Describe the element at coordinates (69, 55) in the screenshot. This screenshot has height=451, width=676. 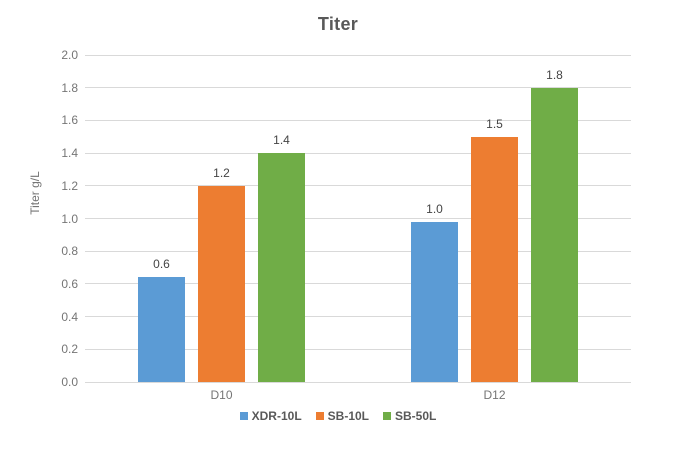
I see `y-tick-label: 2.0` at that location.